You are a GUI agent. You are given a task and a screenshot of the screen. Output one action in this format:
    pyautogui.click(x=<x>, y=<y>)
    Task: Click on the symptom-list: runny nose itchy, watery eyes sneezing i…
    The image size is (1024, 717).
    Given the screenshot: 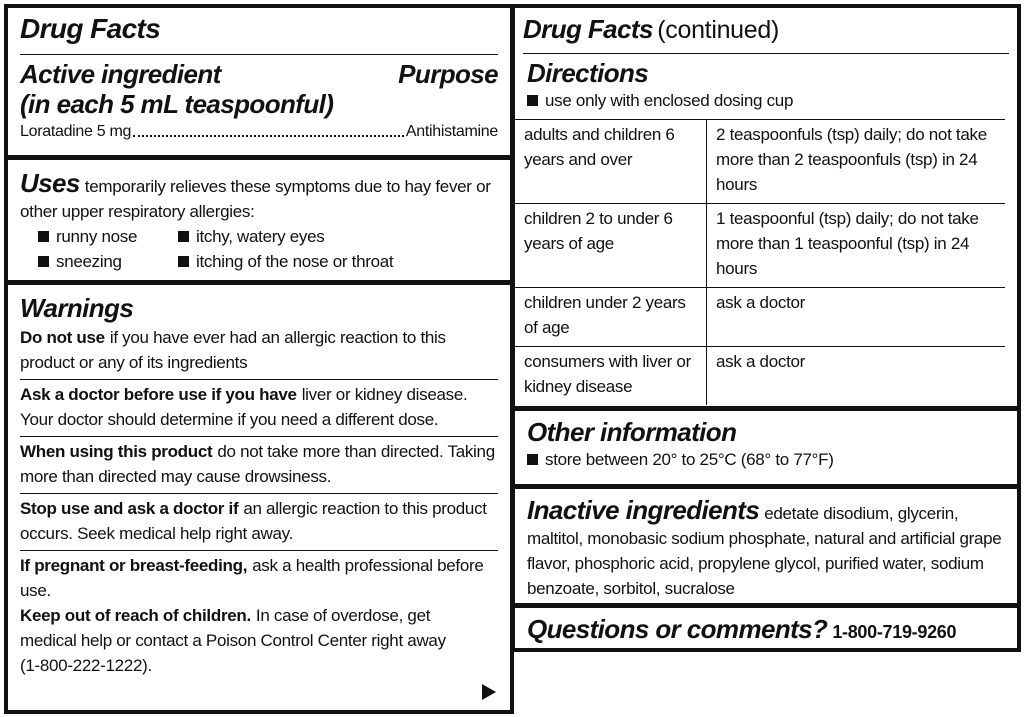 What is the action you would take?
    pyautogui.click(x=259, y=249)
    